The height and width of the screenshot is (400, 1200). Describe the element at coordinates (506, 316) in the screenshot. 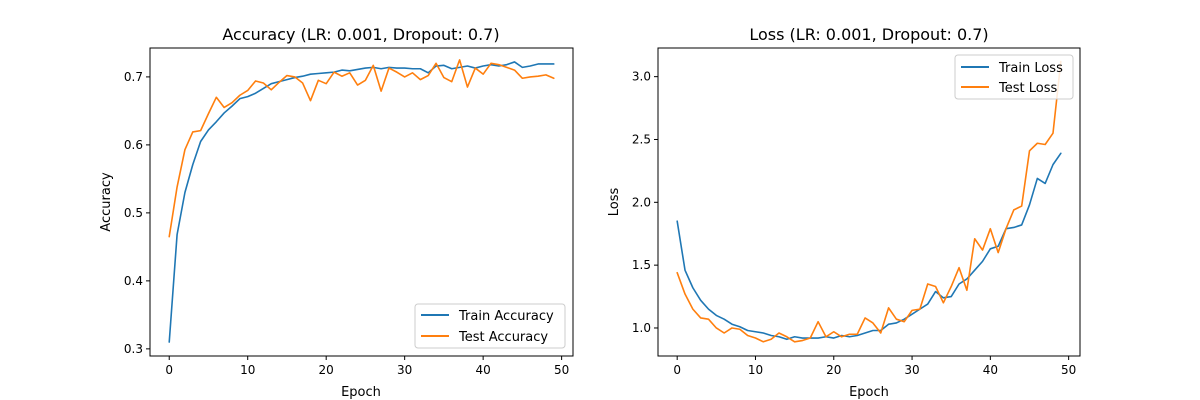

I see `legend-label-train: Train Accuracy` at that location.